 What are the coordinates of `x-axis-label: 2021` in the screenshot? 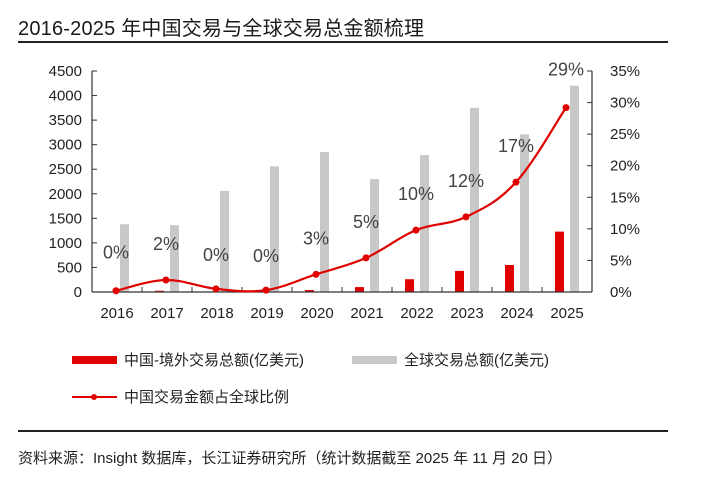 It's located at (366, 313).